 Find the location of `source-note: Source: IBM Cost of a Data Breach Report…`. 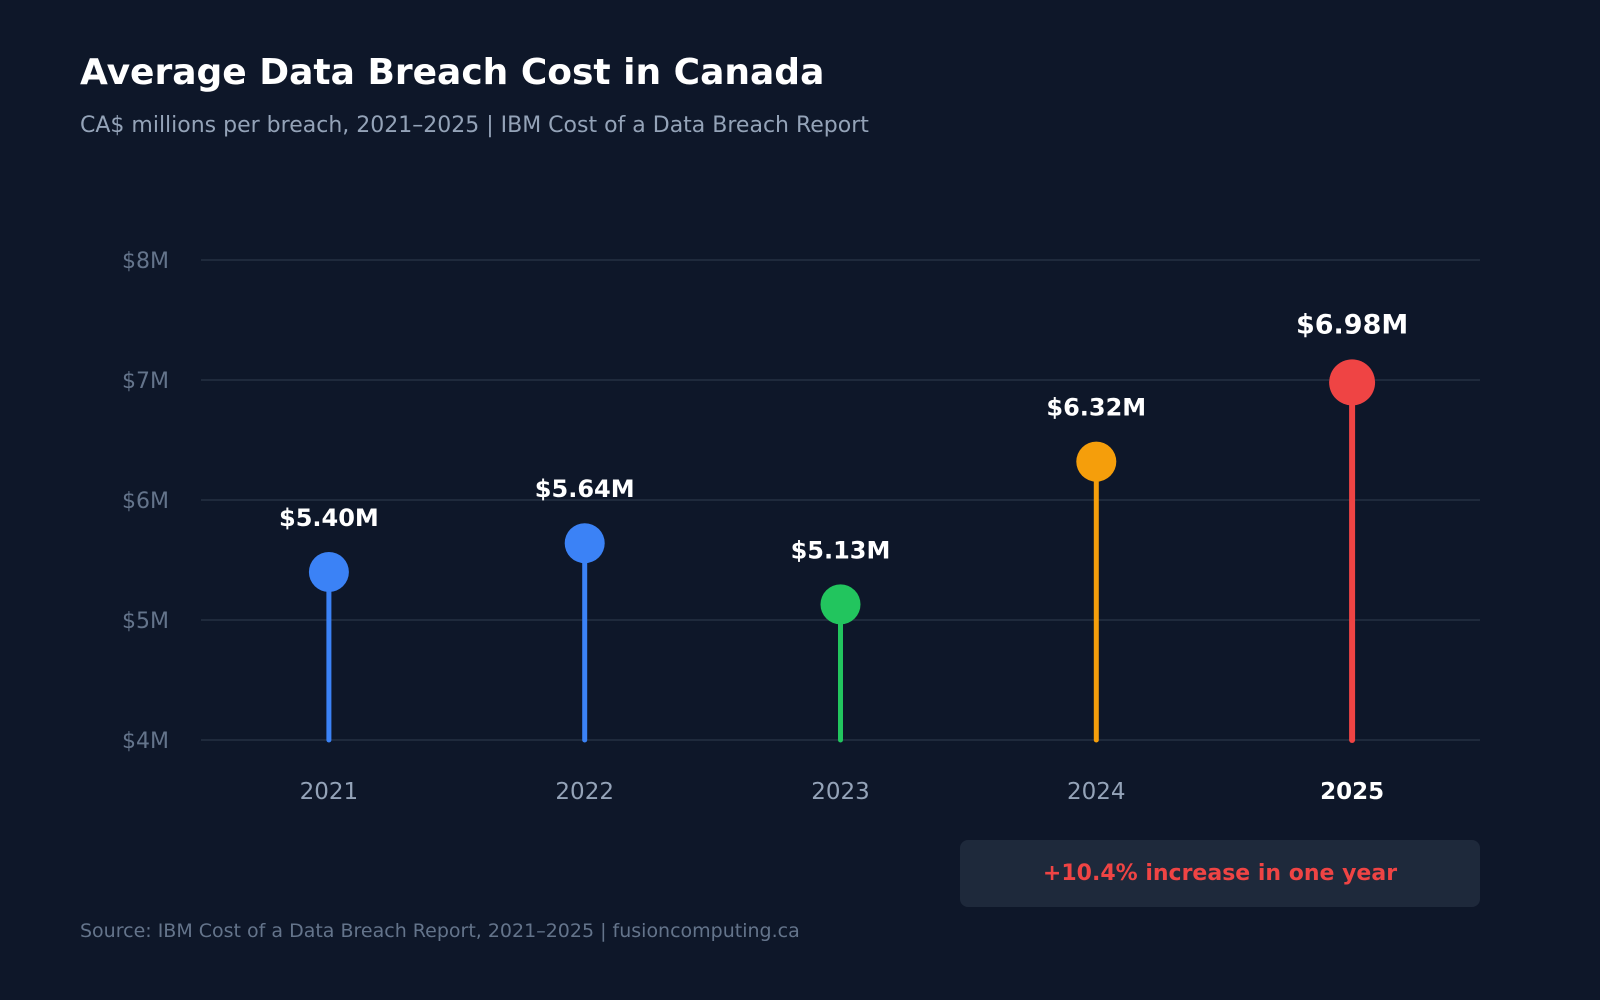

source-note: Source: IBM Cost of a Data Breach Report… is located at coordinates (440, 931).